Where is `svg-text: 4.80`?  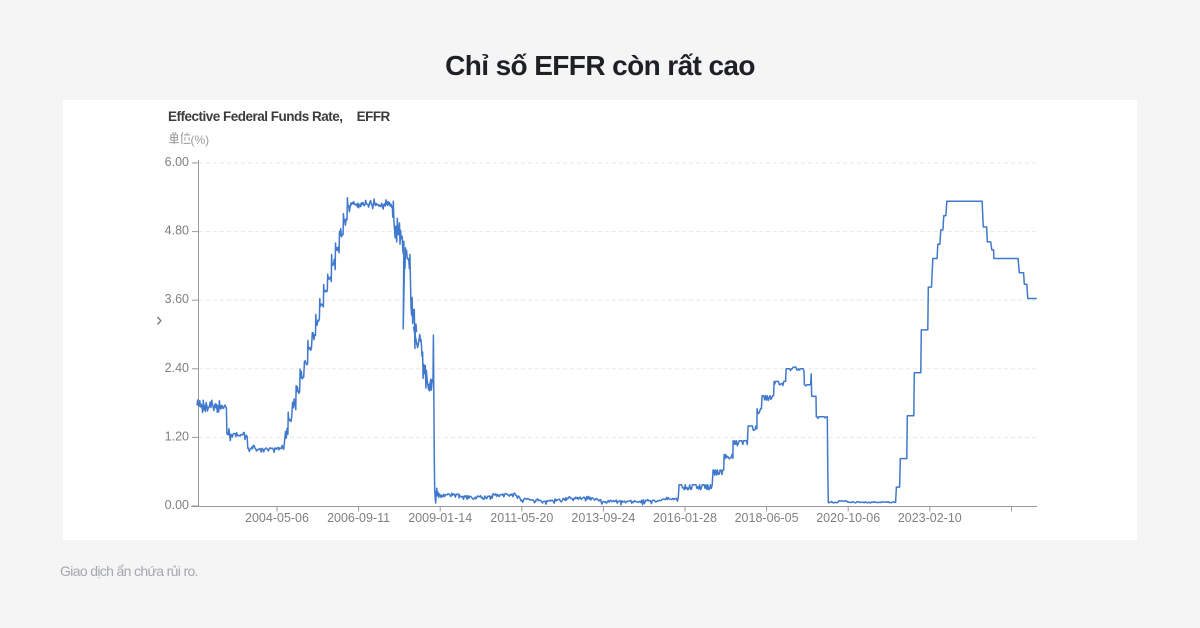 svg-text: 4.80 is located at coordinates (177, 231).